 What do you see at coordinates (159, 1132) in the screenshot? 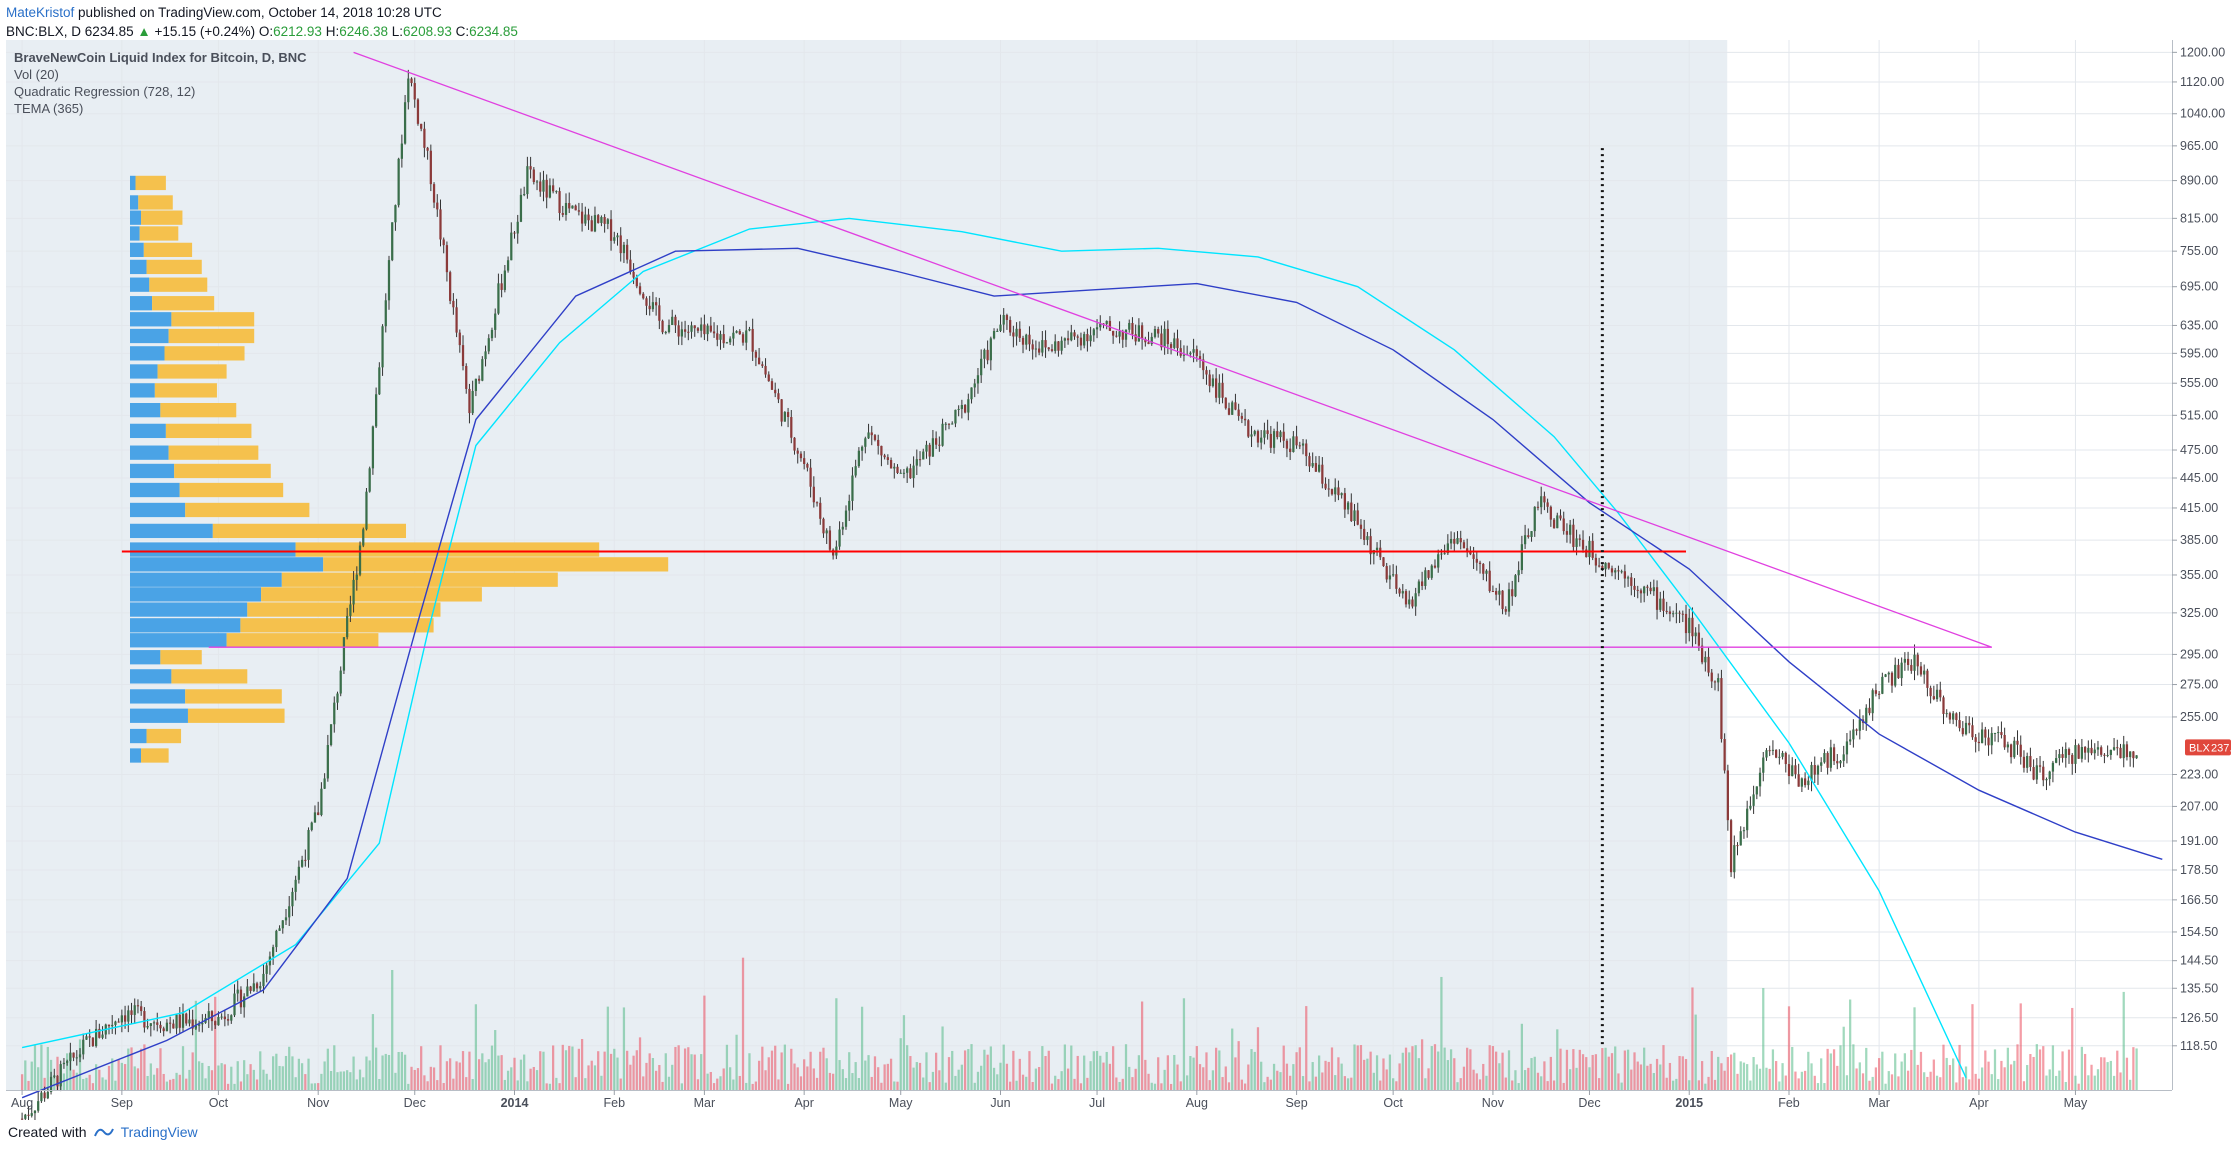
I see `tradingview-link: TradingView` at bounding box center [159, 1132].